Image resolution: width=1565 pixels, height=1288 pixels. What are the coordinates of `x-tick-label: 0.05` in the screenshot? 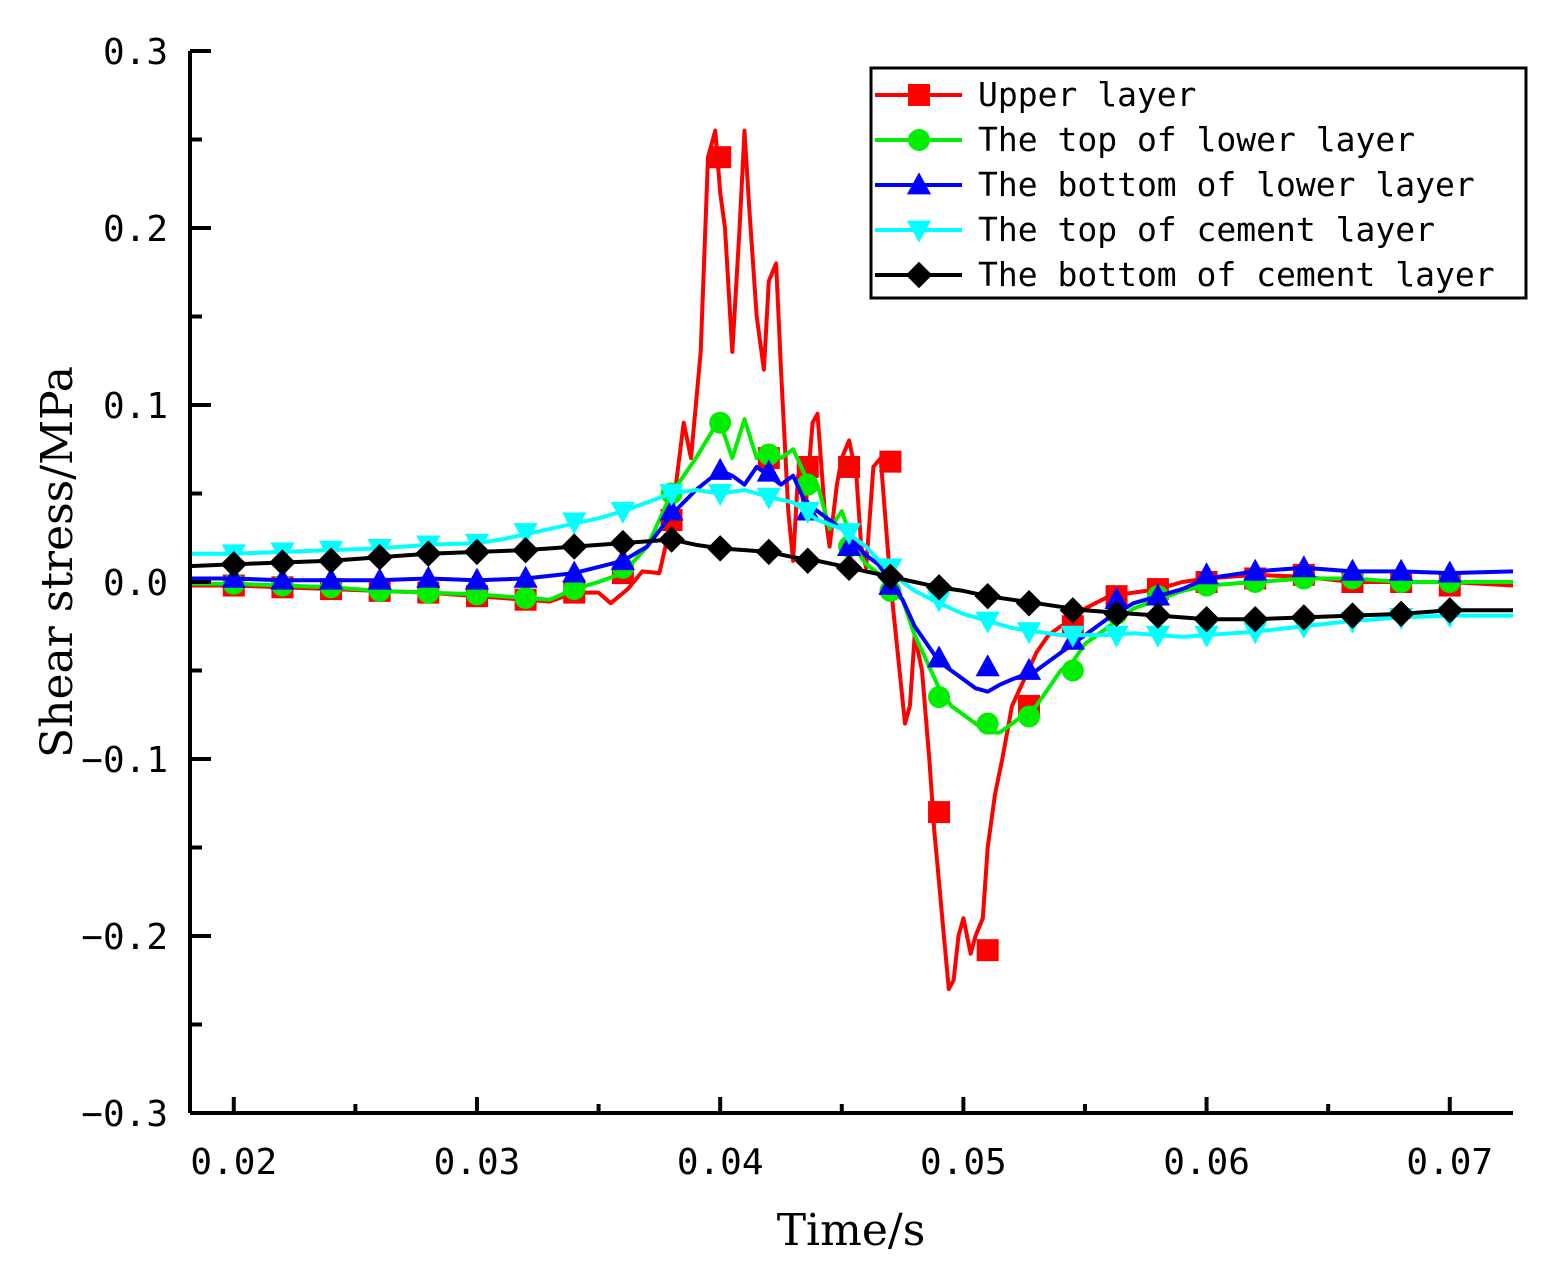 It's located at (963, 1162).